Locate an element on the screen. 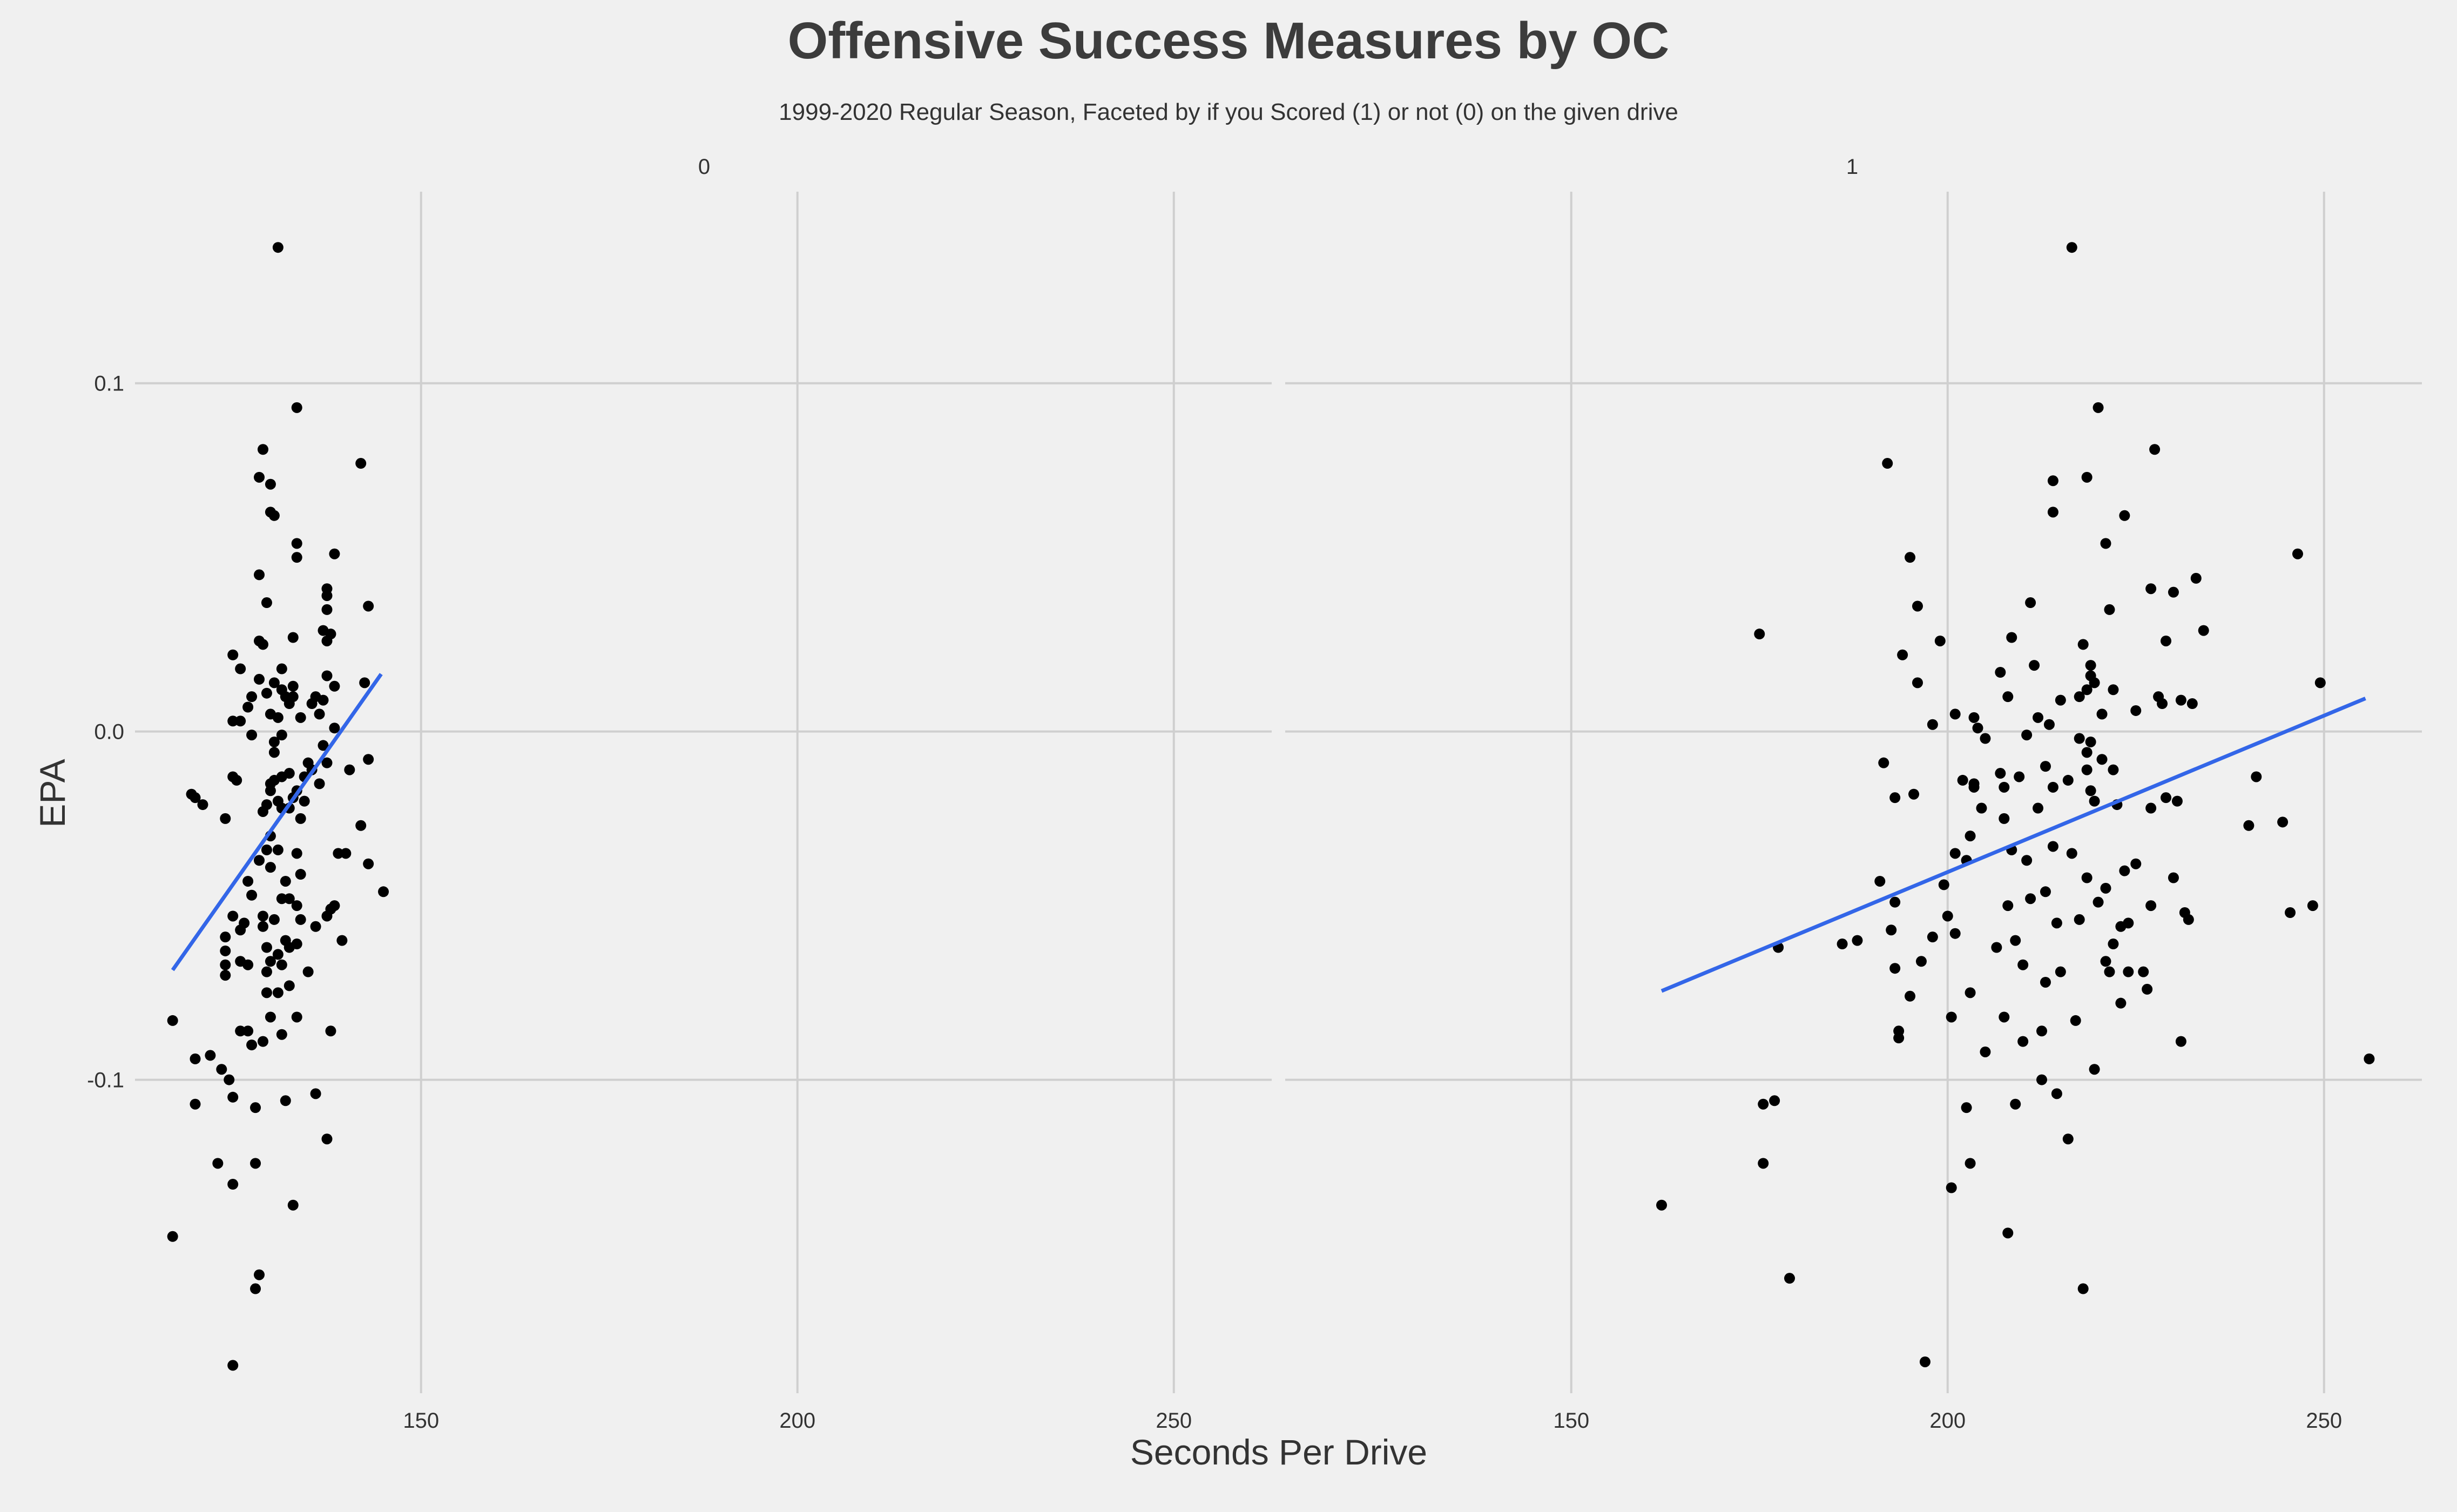 The width and height of the screenshot is (2457, 1512). x-tick-label: 250 is located at coordinates (2324, 1421).